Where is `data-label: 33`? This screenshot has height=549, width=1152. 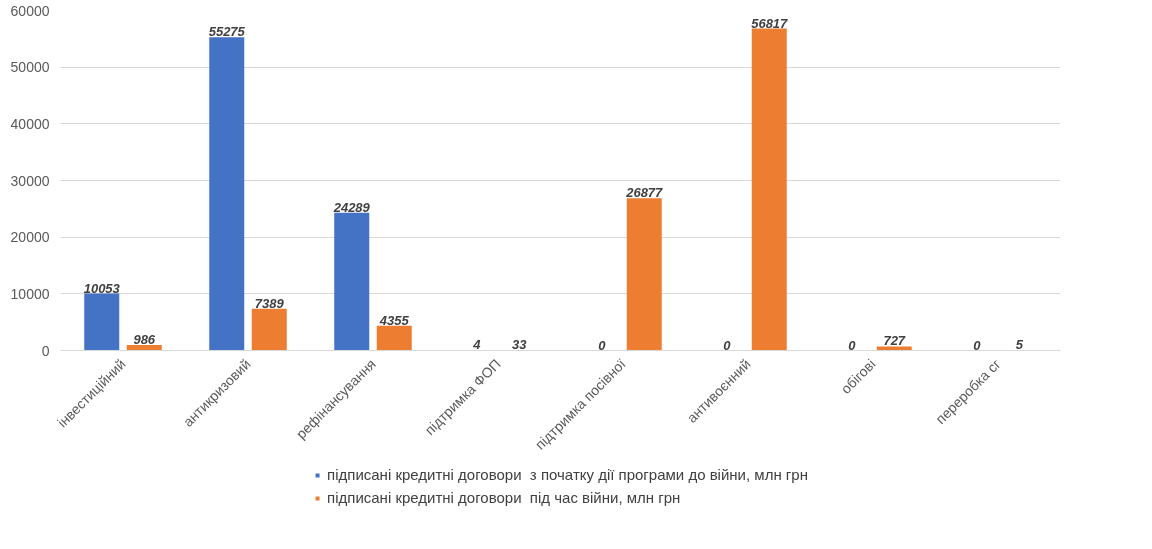
data-label: 33 is located at coordinates (520, 345).